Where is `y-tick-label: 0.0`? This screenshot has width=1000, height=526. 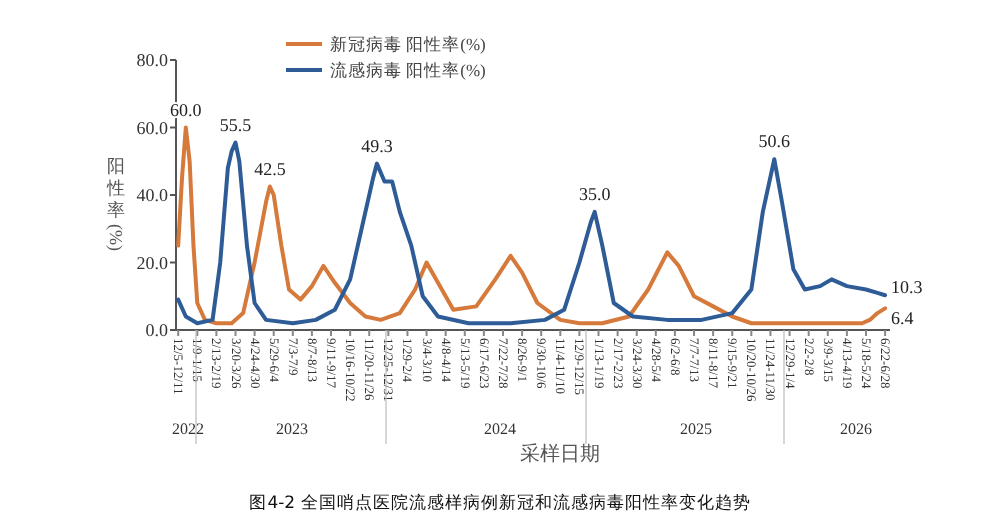 y-tick-label: 0.0 is located at coordinates (157, 330).